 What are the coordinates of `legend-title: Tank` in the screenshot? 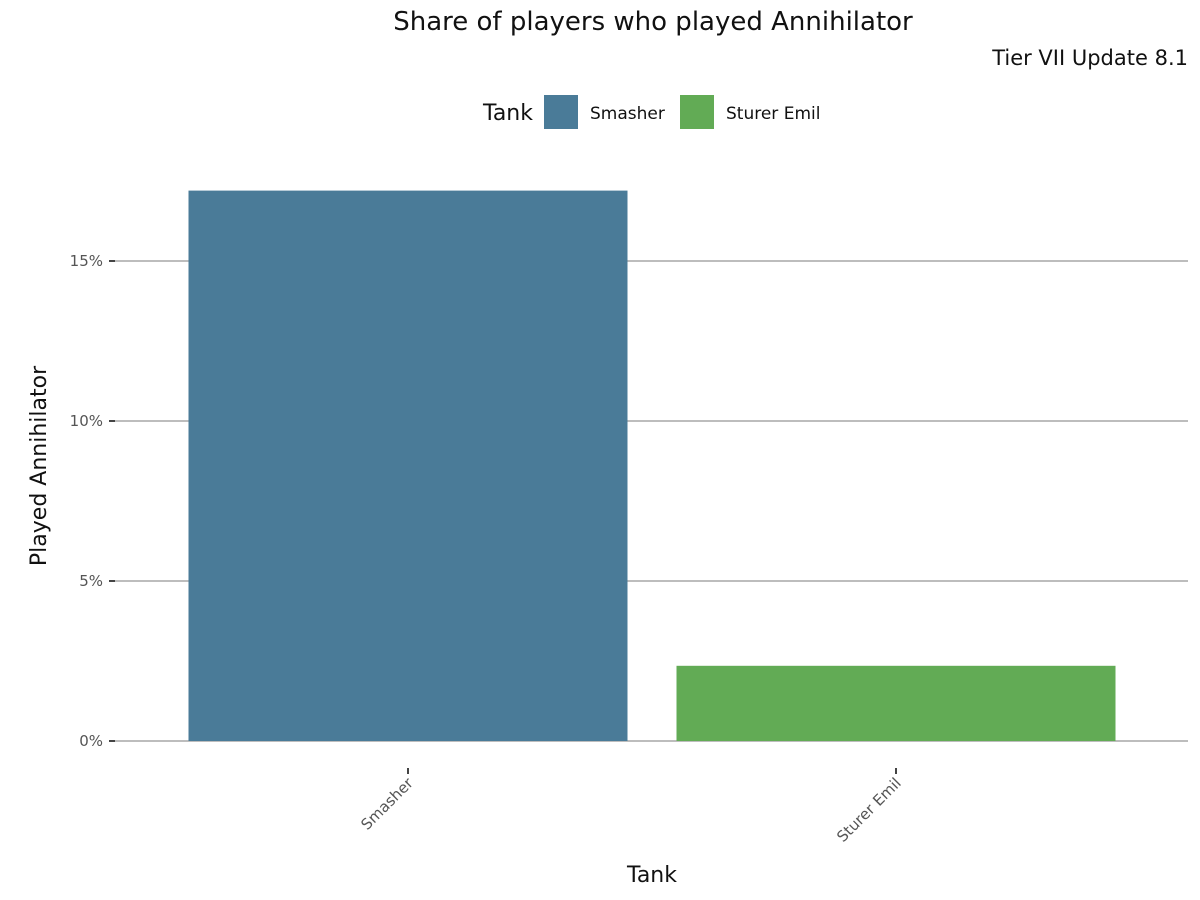 It's located at (507, 113).